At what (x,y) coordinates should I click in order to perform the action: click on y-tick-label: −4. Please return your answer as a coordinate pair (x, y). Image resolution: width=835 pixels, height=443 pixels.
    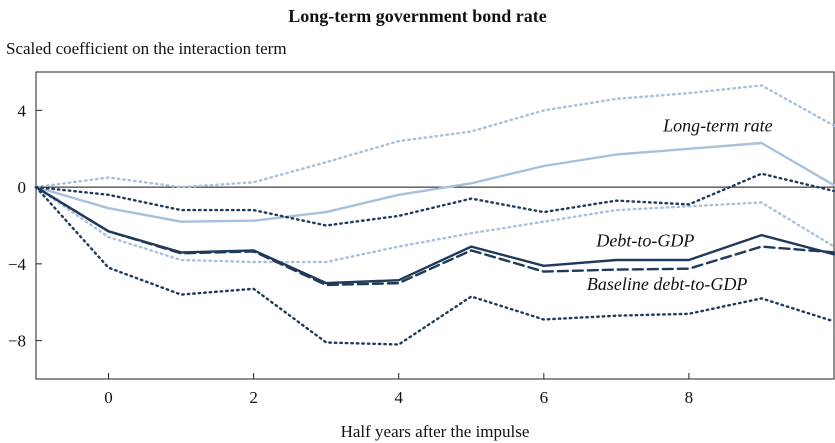
    Looking at the image, I should click on (17, 264).